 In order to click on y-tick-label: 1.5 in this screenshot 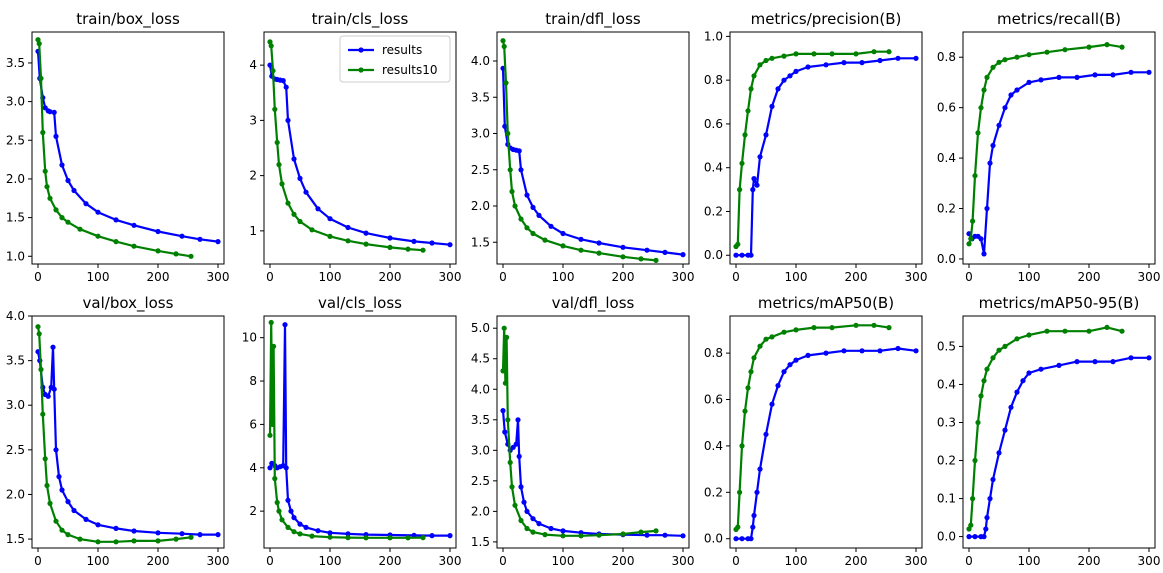, I will do `click(480, 242)`.